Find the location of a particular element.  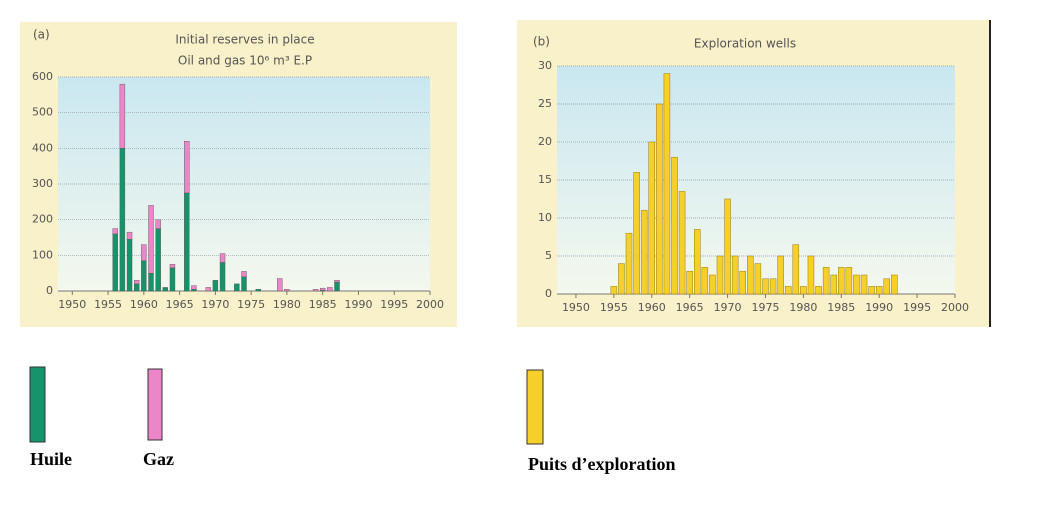

legend-label: Gaz is located at coordinates (158, 459).